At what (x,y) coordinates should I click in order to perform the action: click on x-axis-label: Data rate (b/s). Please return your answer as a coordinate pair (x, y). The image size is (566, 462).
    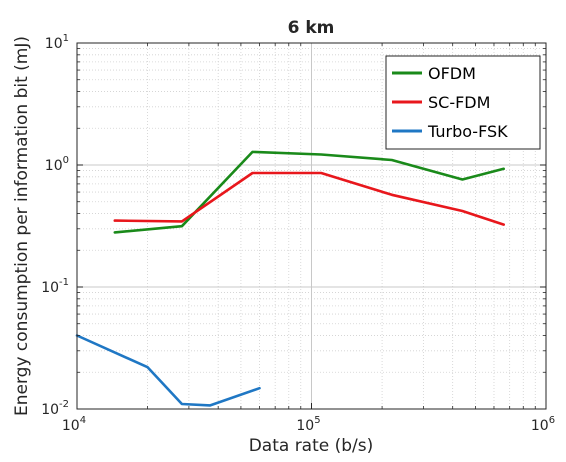
    Looking at the image, I should click on (311, 446).